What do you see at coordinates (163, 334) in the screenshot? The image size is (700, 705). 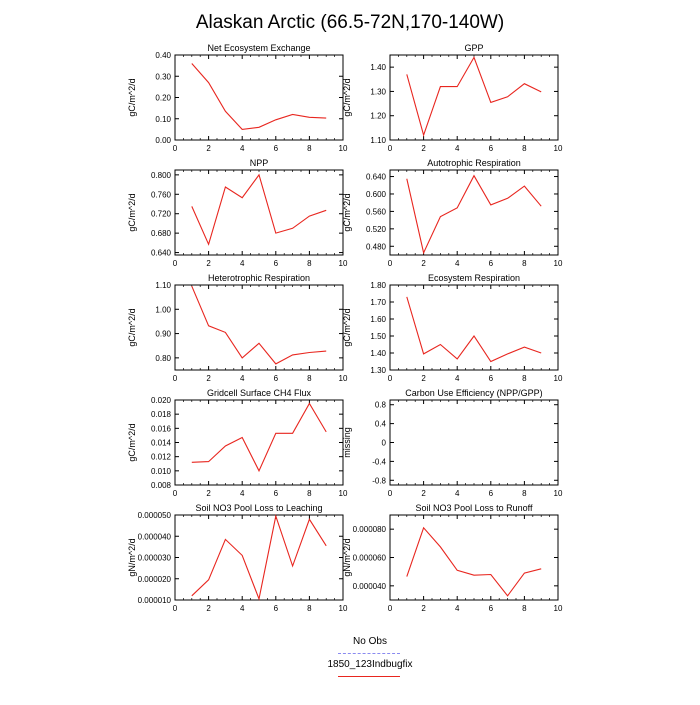 I see `y-tick-label: 0.90` at bounding box center [163, 334].